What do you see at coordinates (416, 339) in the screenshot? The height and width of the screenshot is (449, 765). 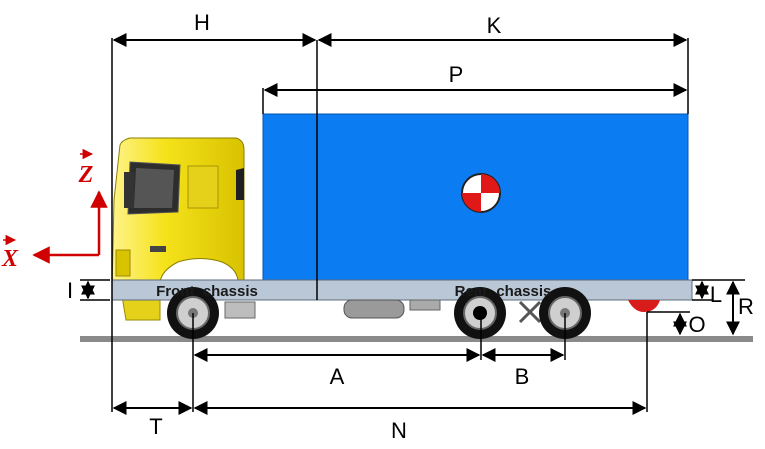 I see `ground-line` at bounding box center [416, 339].